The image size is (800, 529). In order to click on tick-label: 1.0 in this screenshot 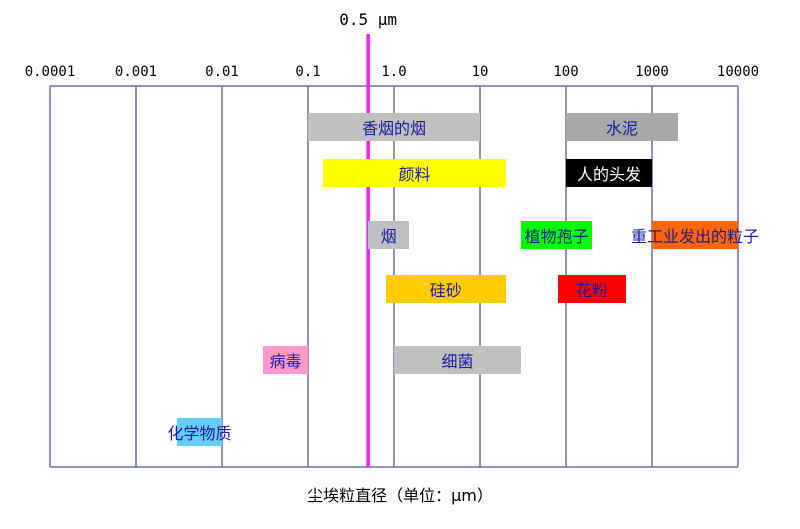, I will do `click(394, 72)`.